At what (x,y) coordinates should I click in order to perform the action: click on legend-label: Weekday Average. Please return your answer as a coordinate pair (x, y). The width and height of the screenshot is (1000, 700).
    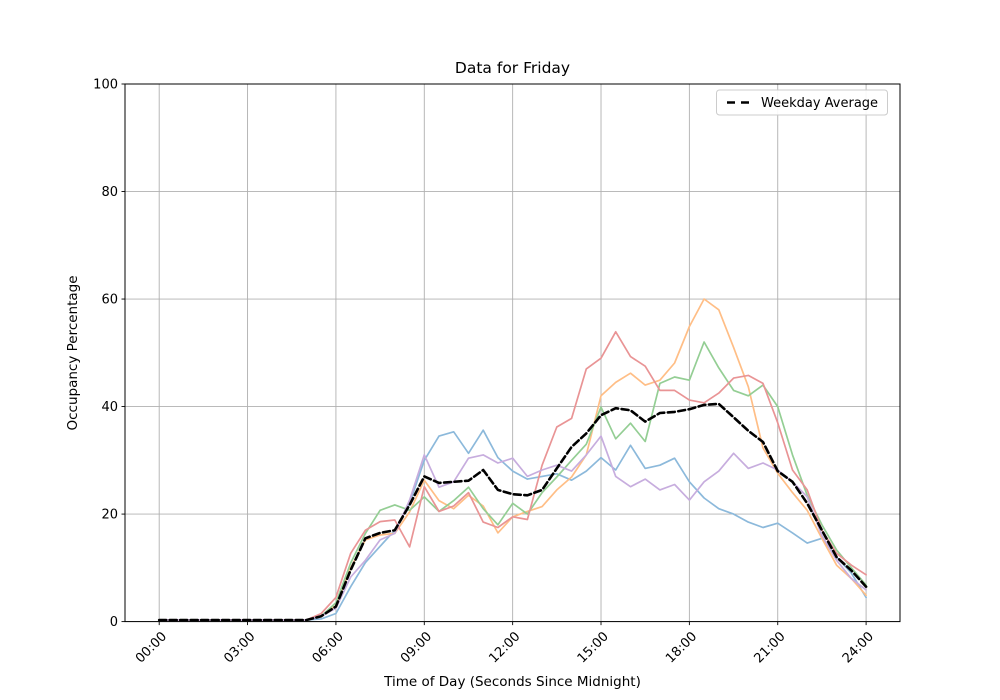
    Looking at the image, I should click on (819, 103).